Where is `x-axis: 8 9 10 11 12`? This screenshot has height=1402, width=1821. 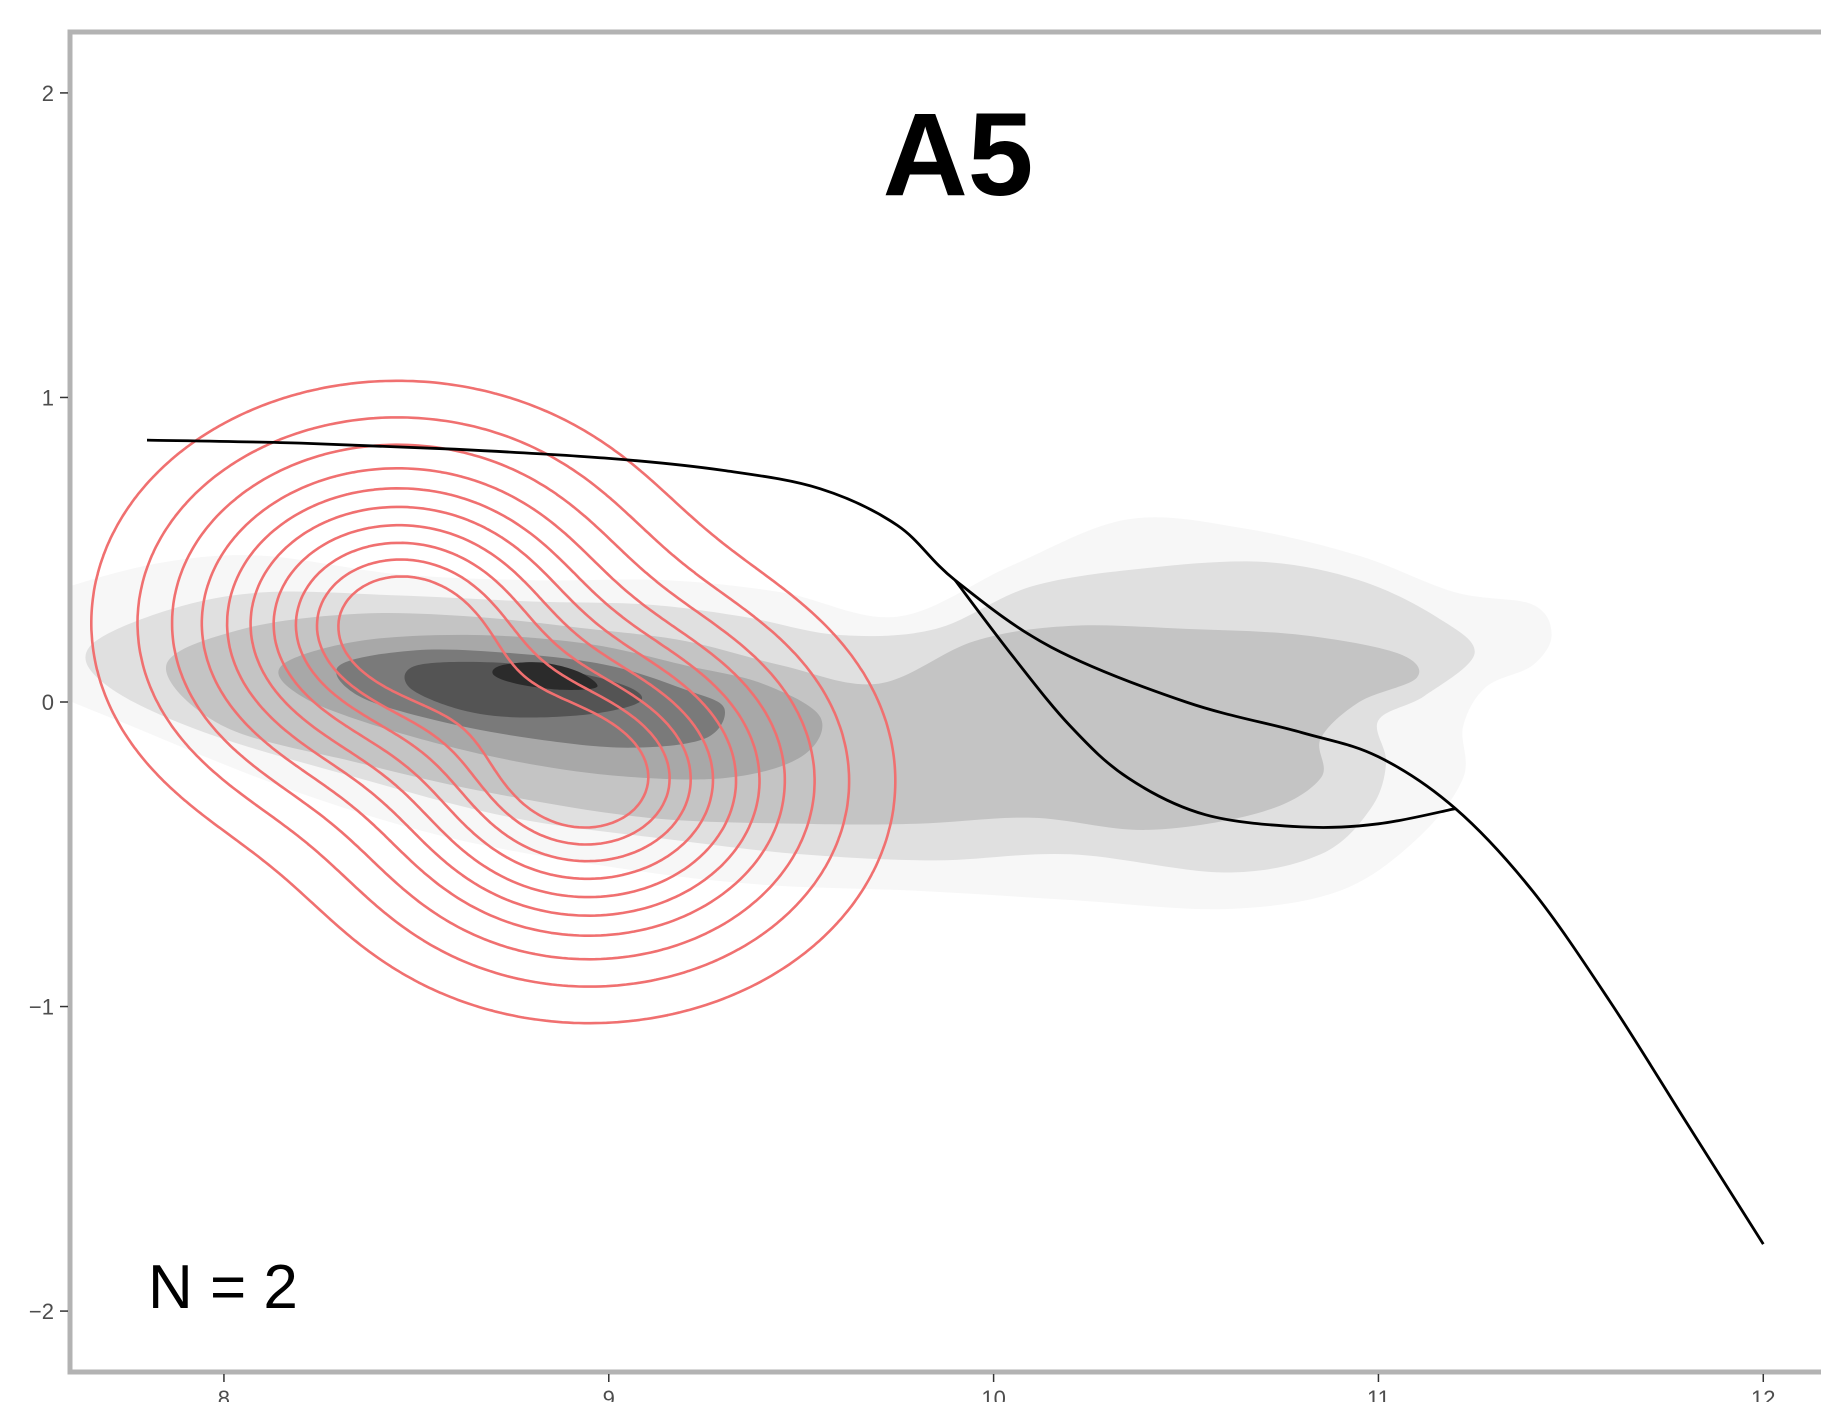 x-axis: 8 9 10 11 12 is located at coordinates (997, 1388).